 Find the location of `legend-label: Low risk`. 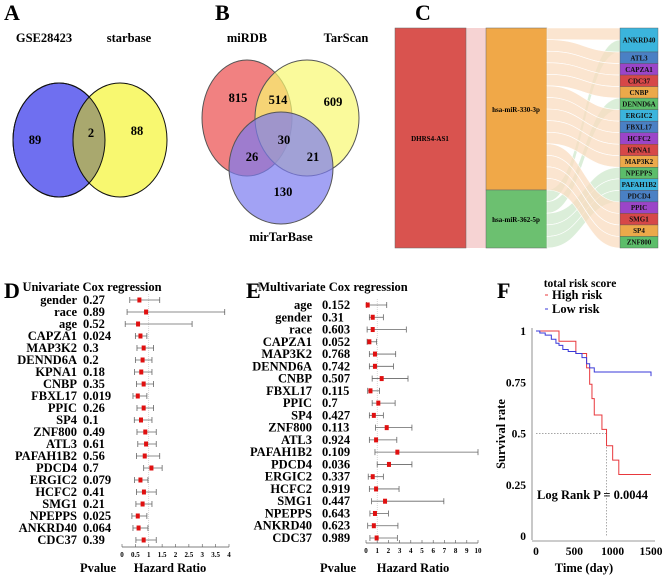

legend-label: Low risk is located at coordinates (576, 309).